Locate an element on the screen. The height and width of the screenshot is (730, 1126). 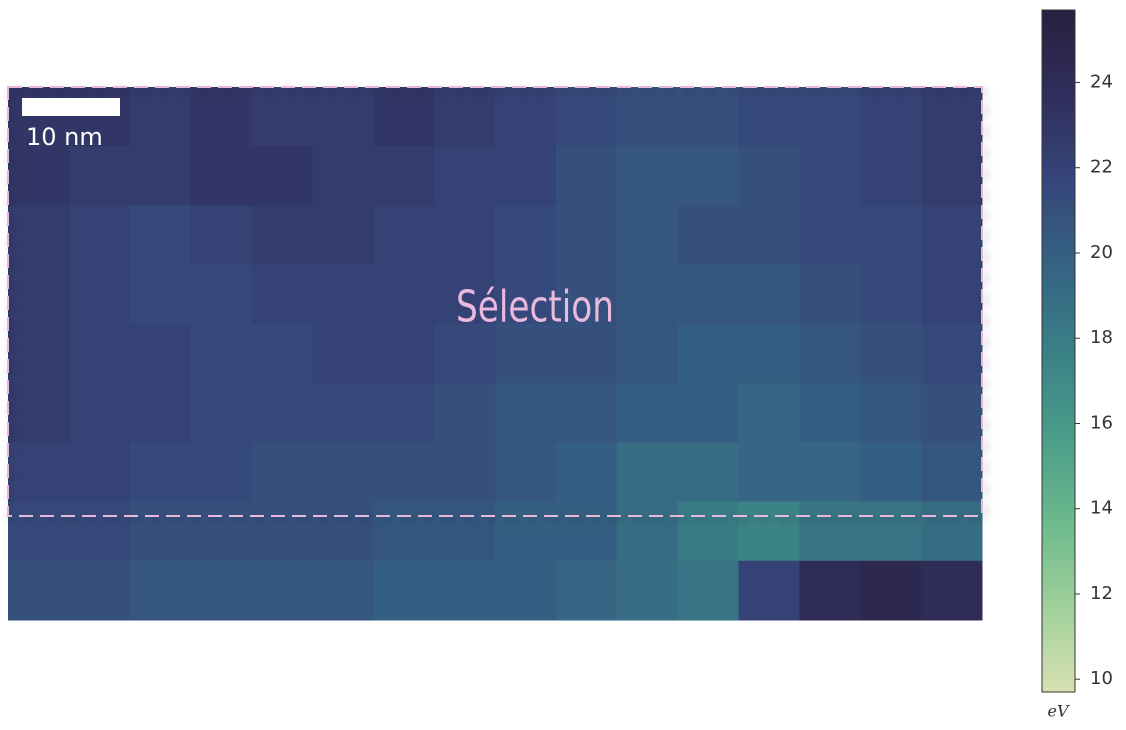
selection-label: Sélection is located at coordinates (535, 307).